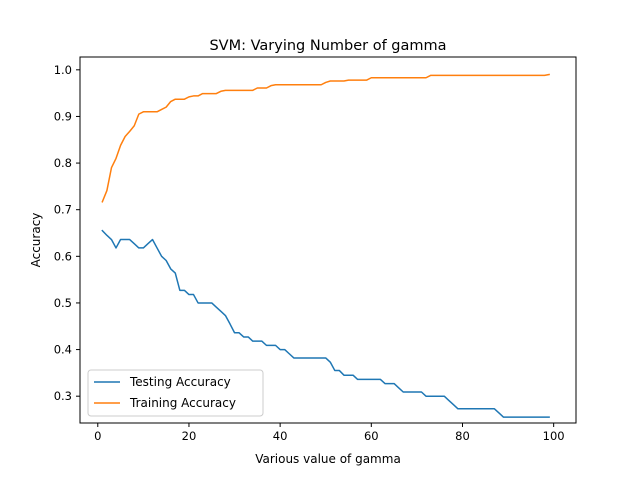 This screenshot has height=481, width=640. I want to click on x-tick-label: 0, so click(97, 436).